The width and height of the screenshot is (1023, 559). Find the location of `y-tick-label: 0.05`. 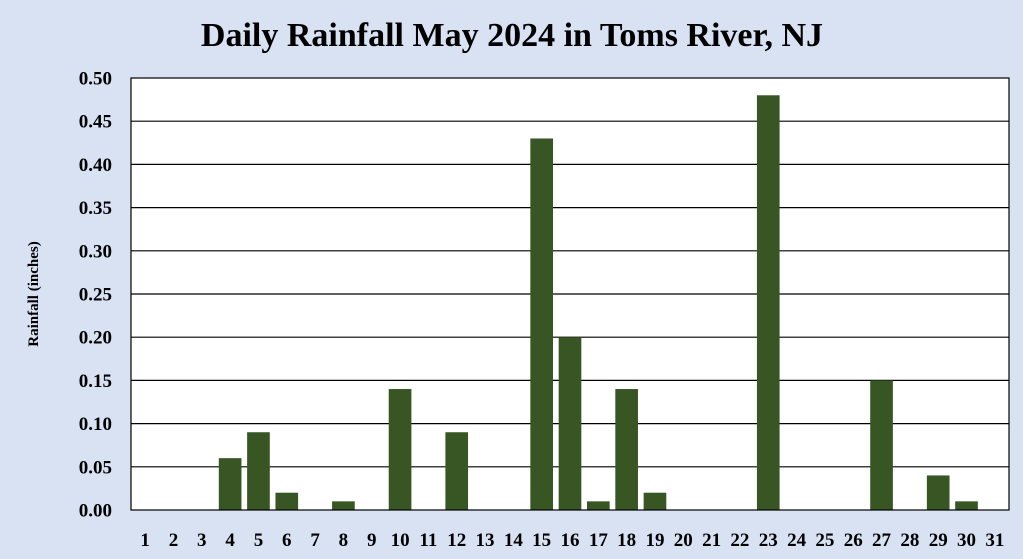

y-tick-label: 0.05 is located at coordinates (95, 467).